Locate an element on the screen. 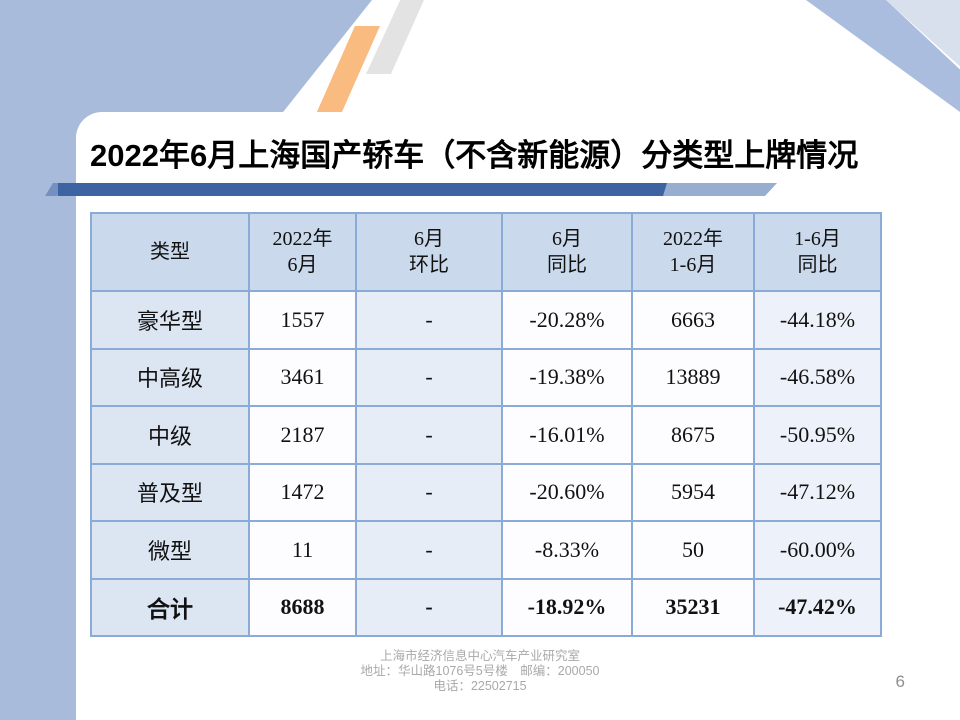  table-cell: 中级 is located at coordinates (170, 435).